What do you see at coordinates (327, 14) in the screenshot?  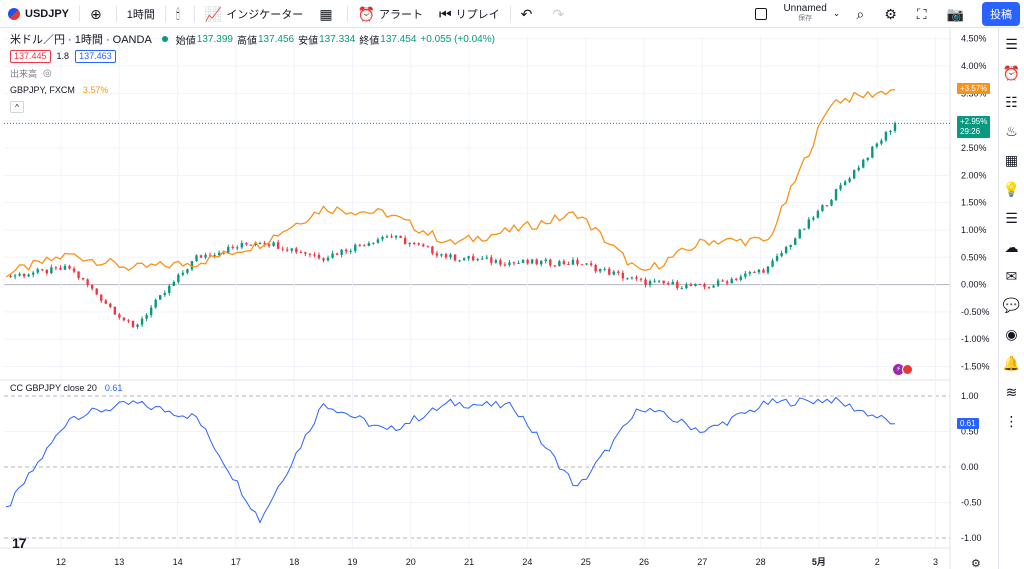 I see `templates-button: ▦` at bounding box center [327, 14].